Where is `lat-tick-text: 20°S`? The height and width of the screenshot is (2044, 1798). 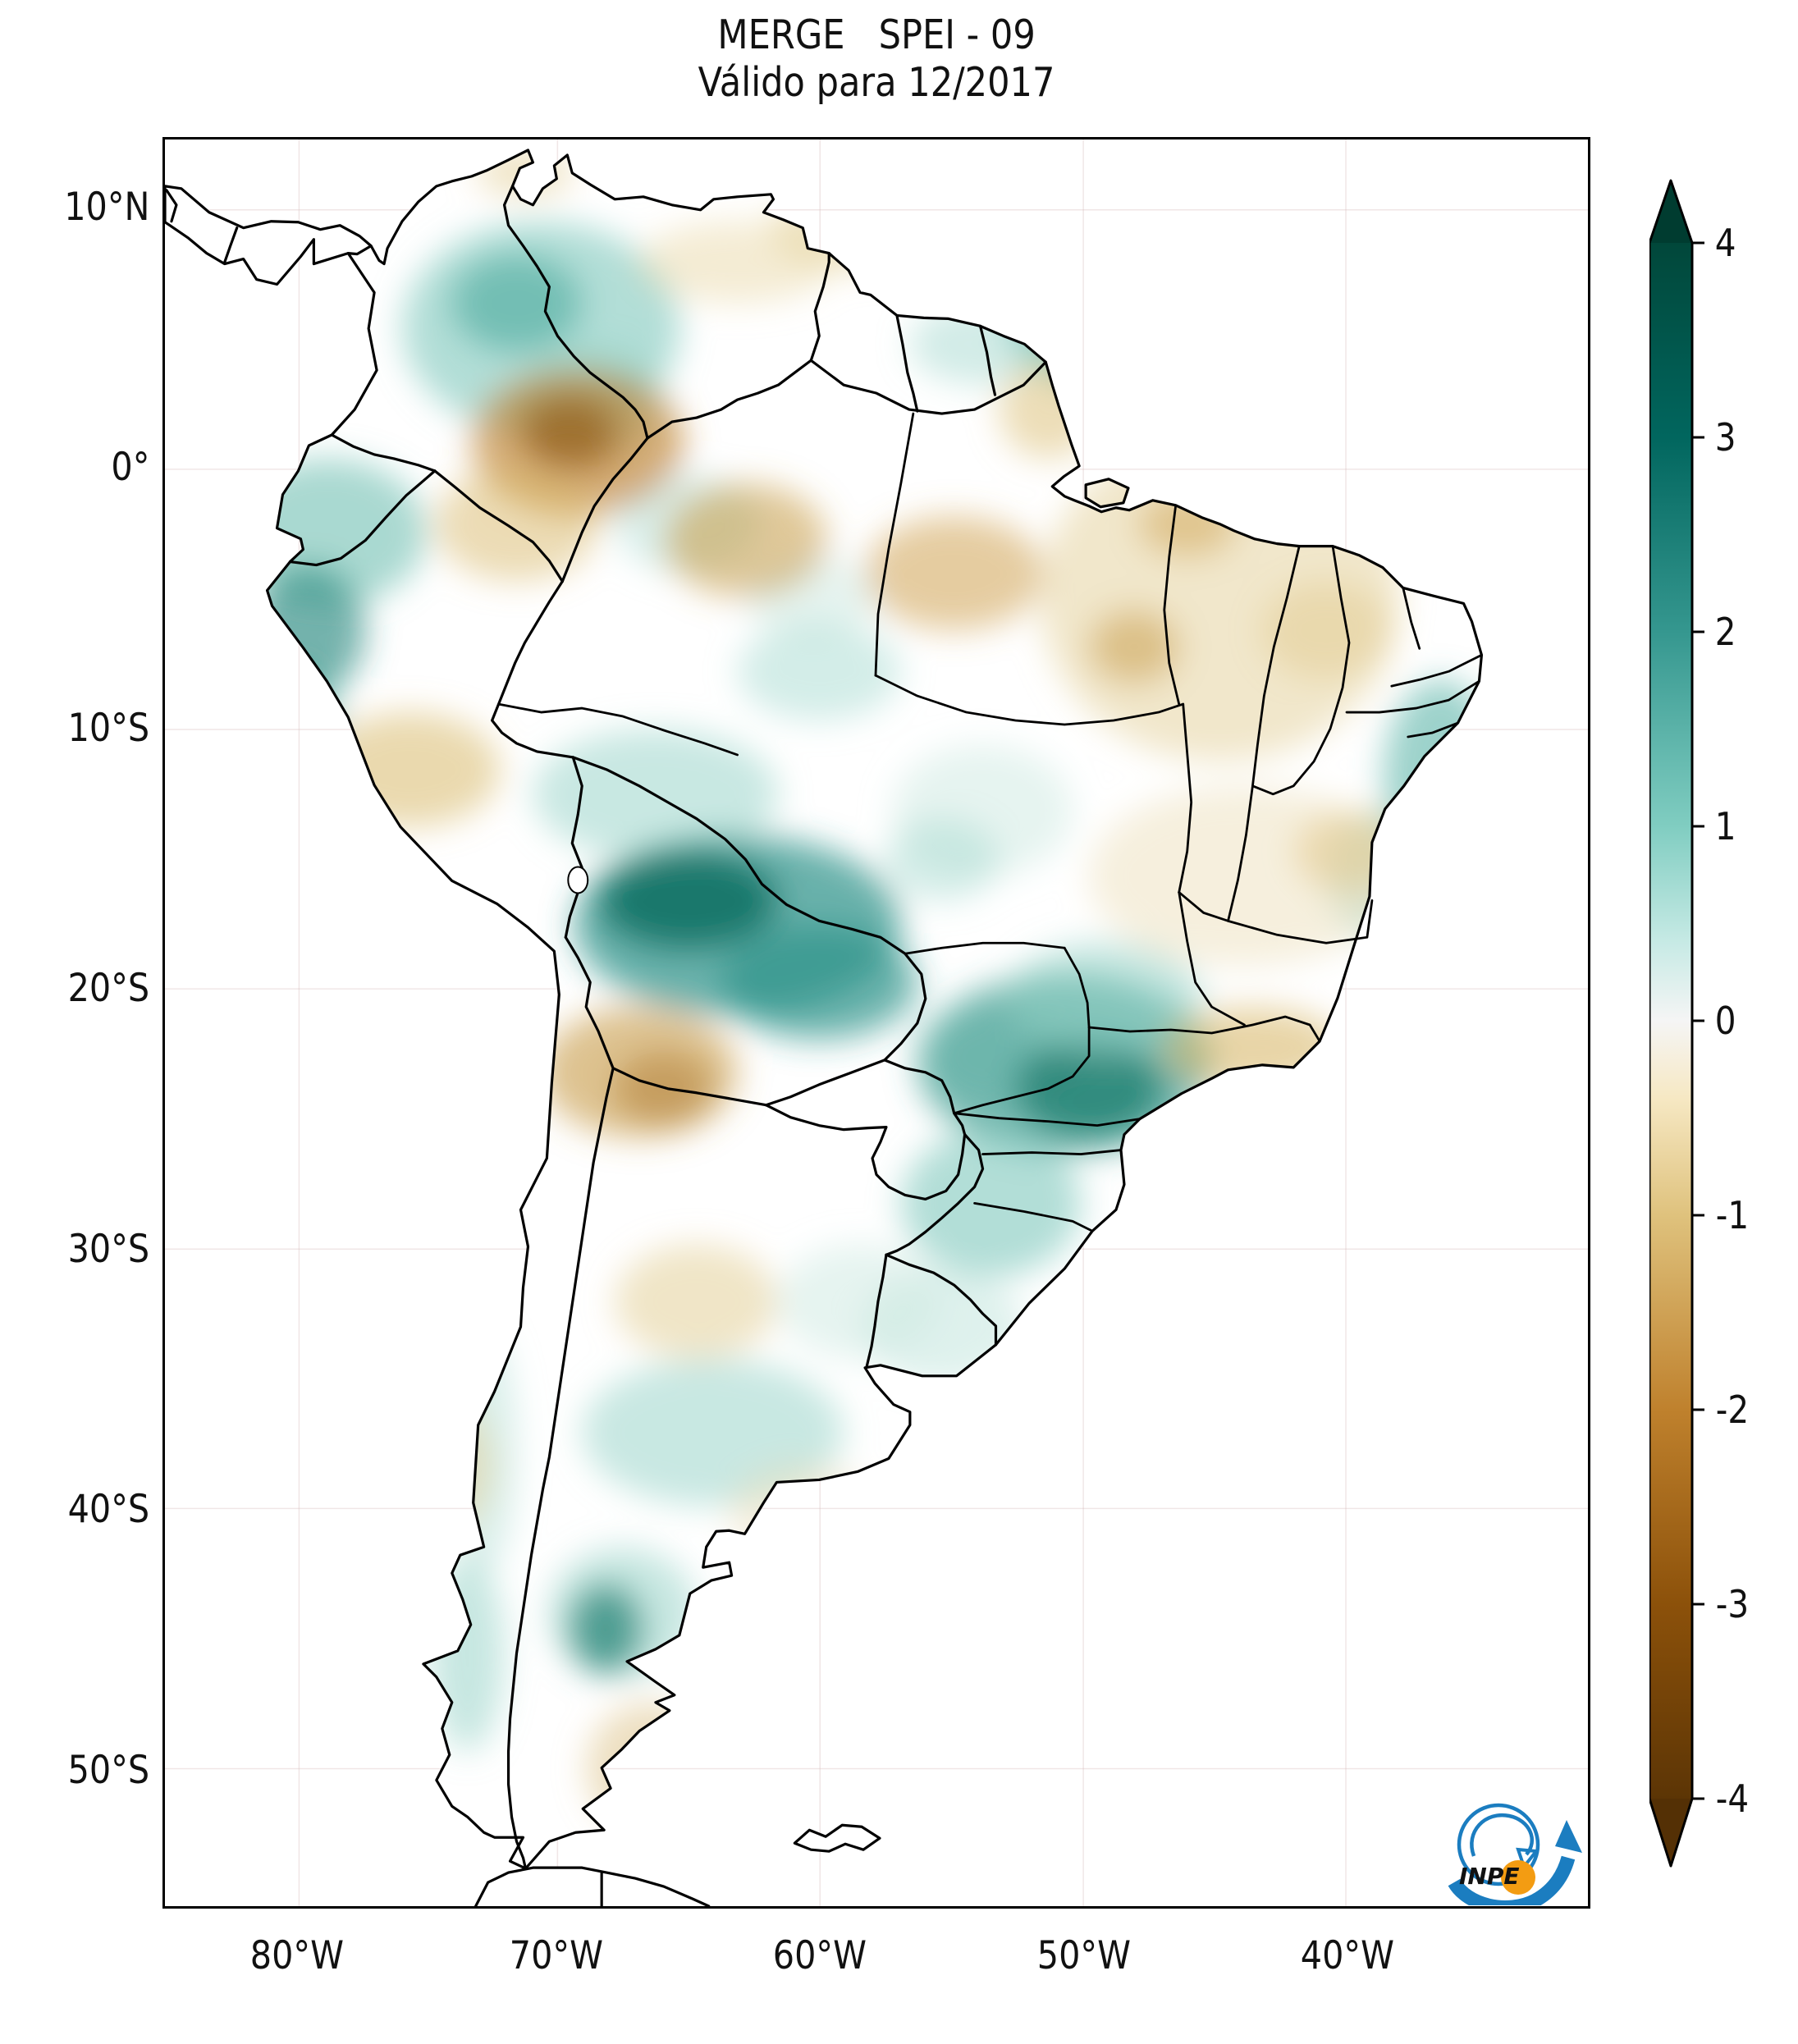 lat-tick-text: 20°S is located at coordinates (108, 988).